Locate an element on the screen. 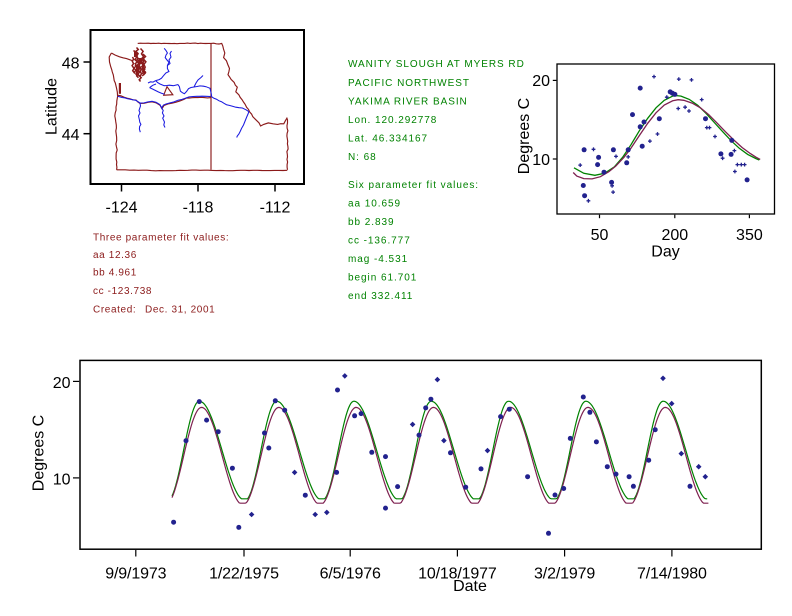 The height and width of the screenshot is (616, 792). svg-text: Date is located at coordinates (470, 586).